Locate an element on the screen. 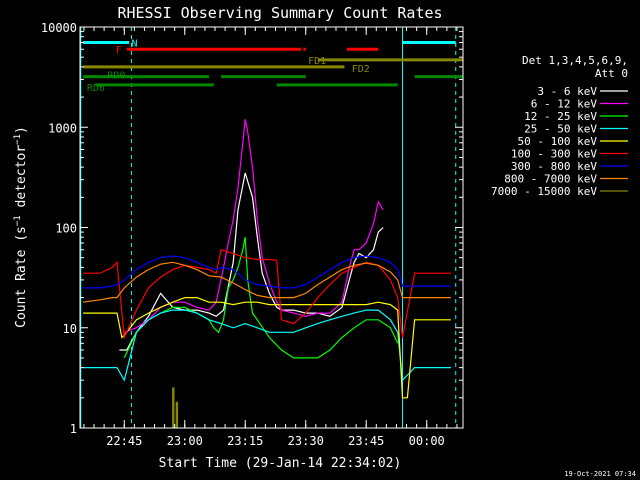  x-tick-label-3: 23:15 is located at coordinates (245, 441).